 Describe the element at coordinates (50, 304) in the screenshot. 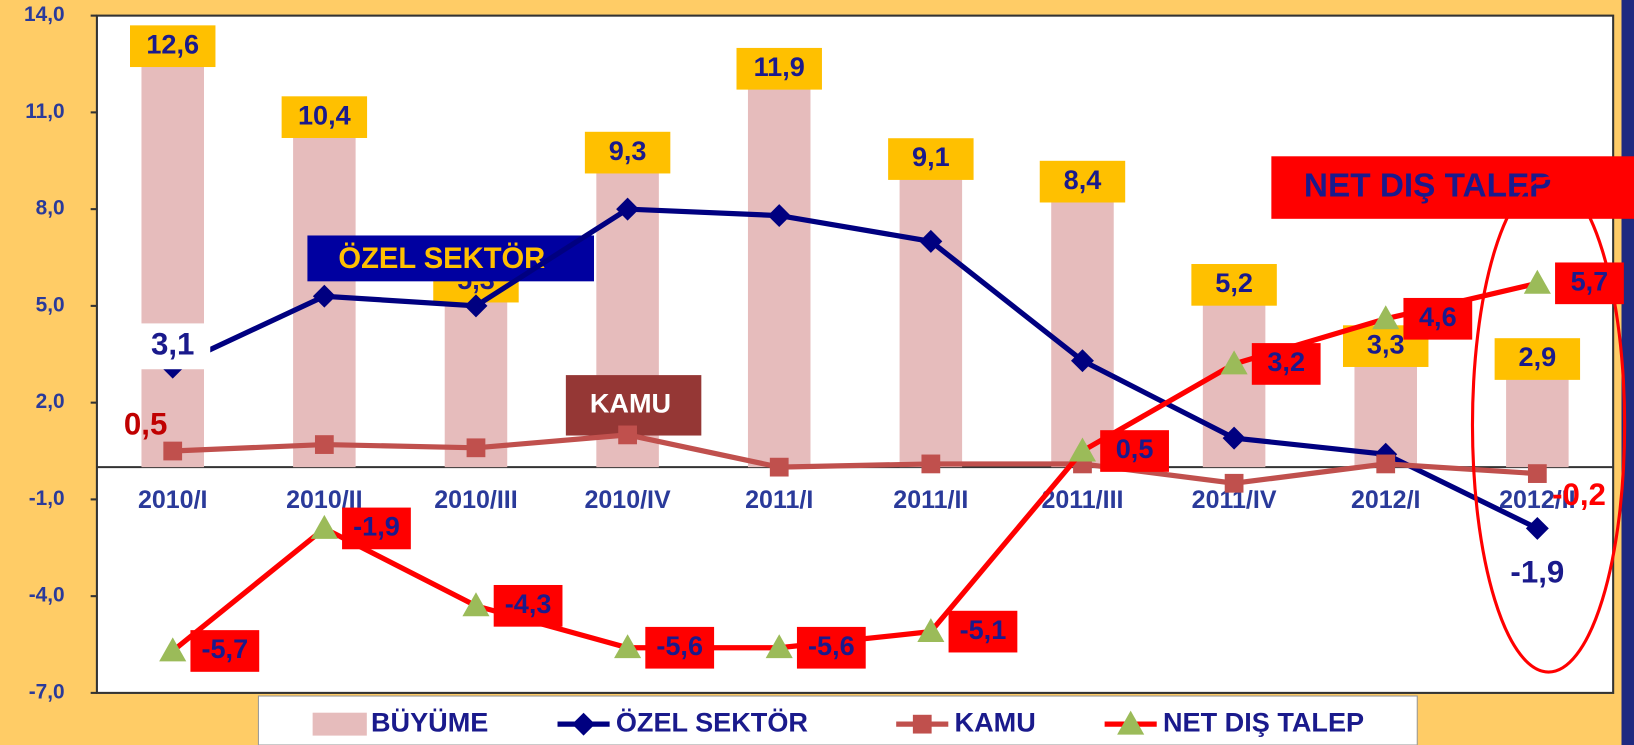

I see `y-tick-label: 5,0` at that location.